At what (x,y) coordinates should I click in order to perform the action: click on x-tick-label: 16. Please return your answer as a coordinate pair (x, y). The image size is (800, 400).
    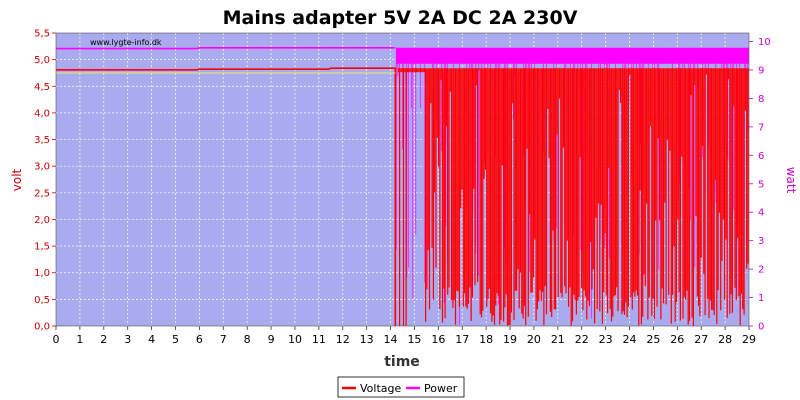
    Looking at the image, I should click on (438, 339).